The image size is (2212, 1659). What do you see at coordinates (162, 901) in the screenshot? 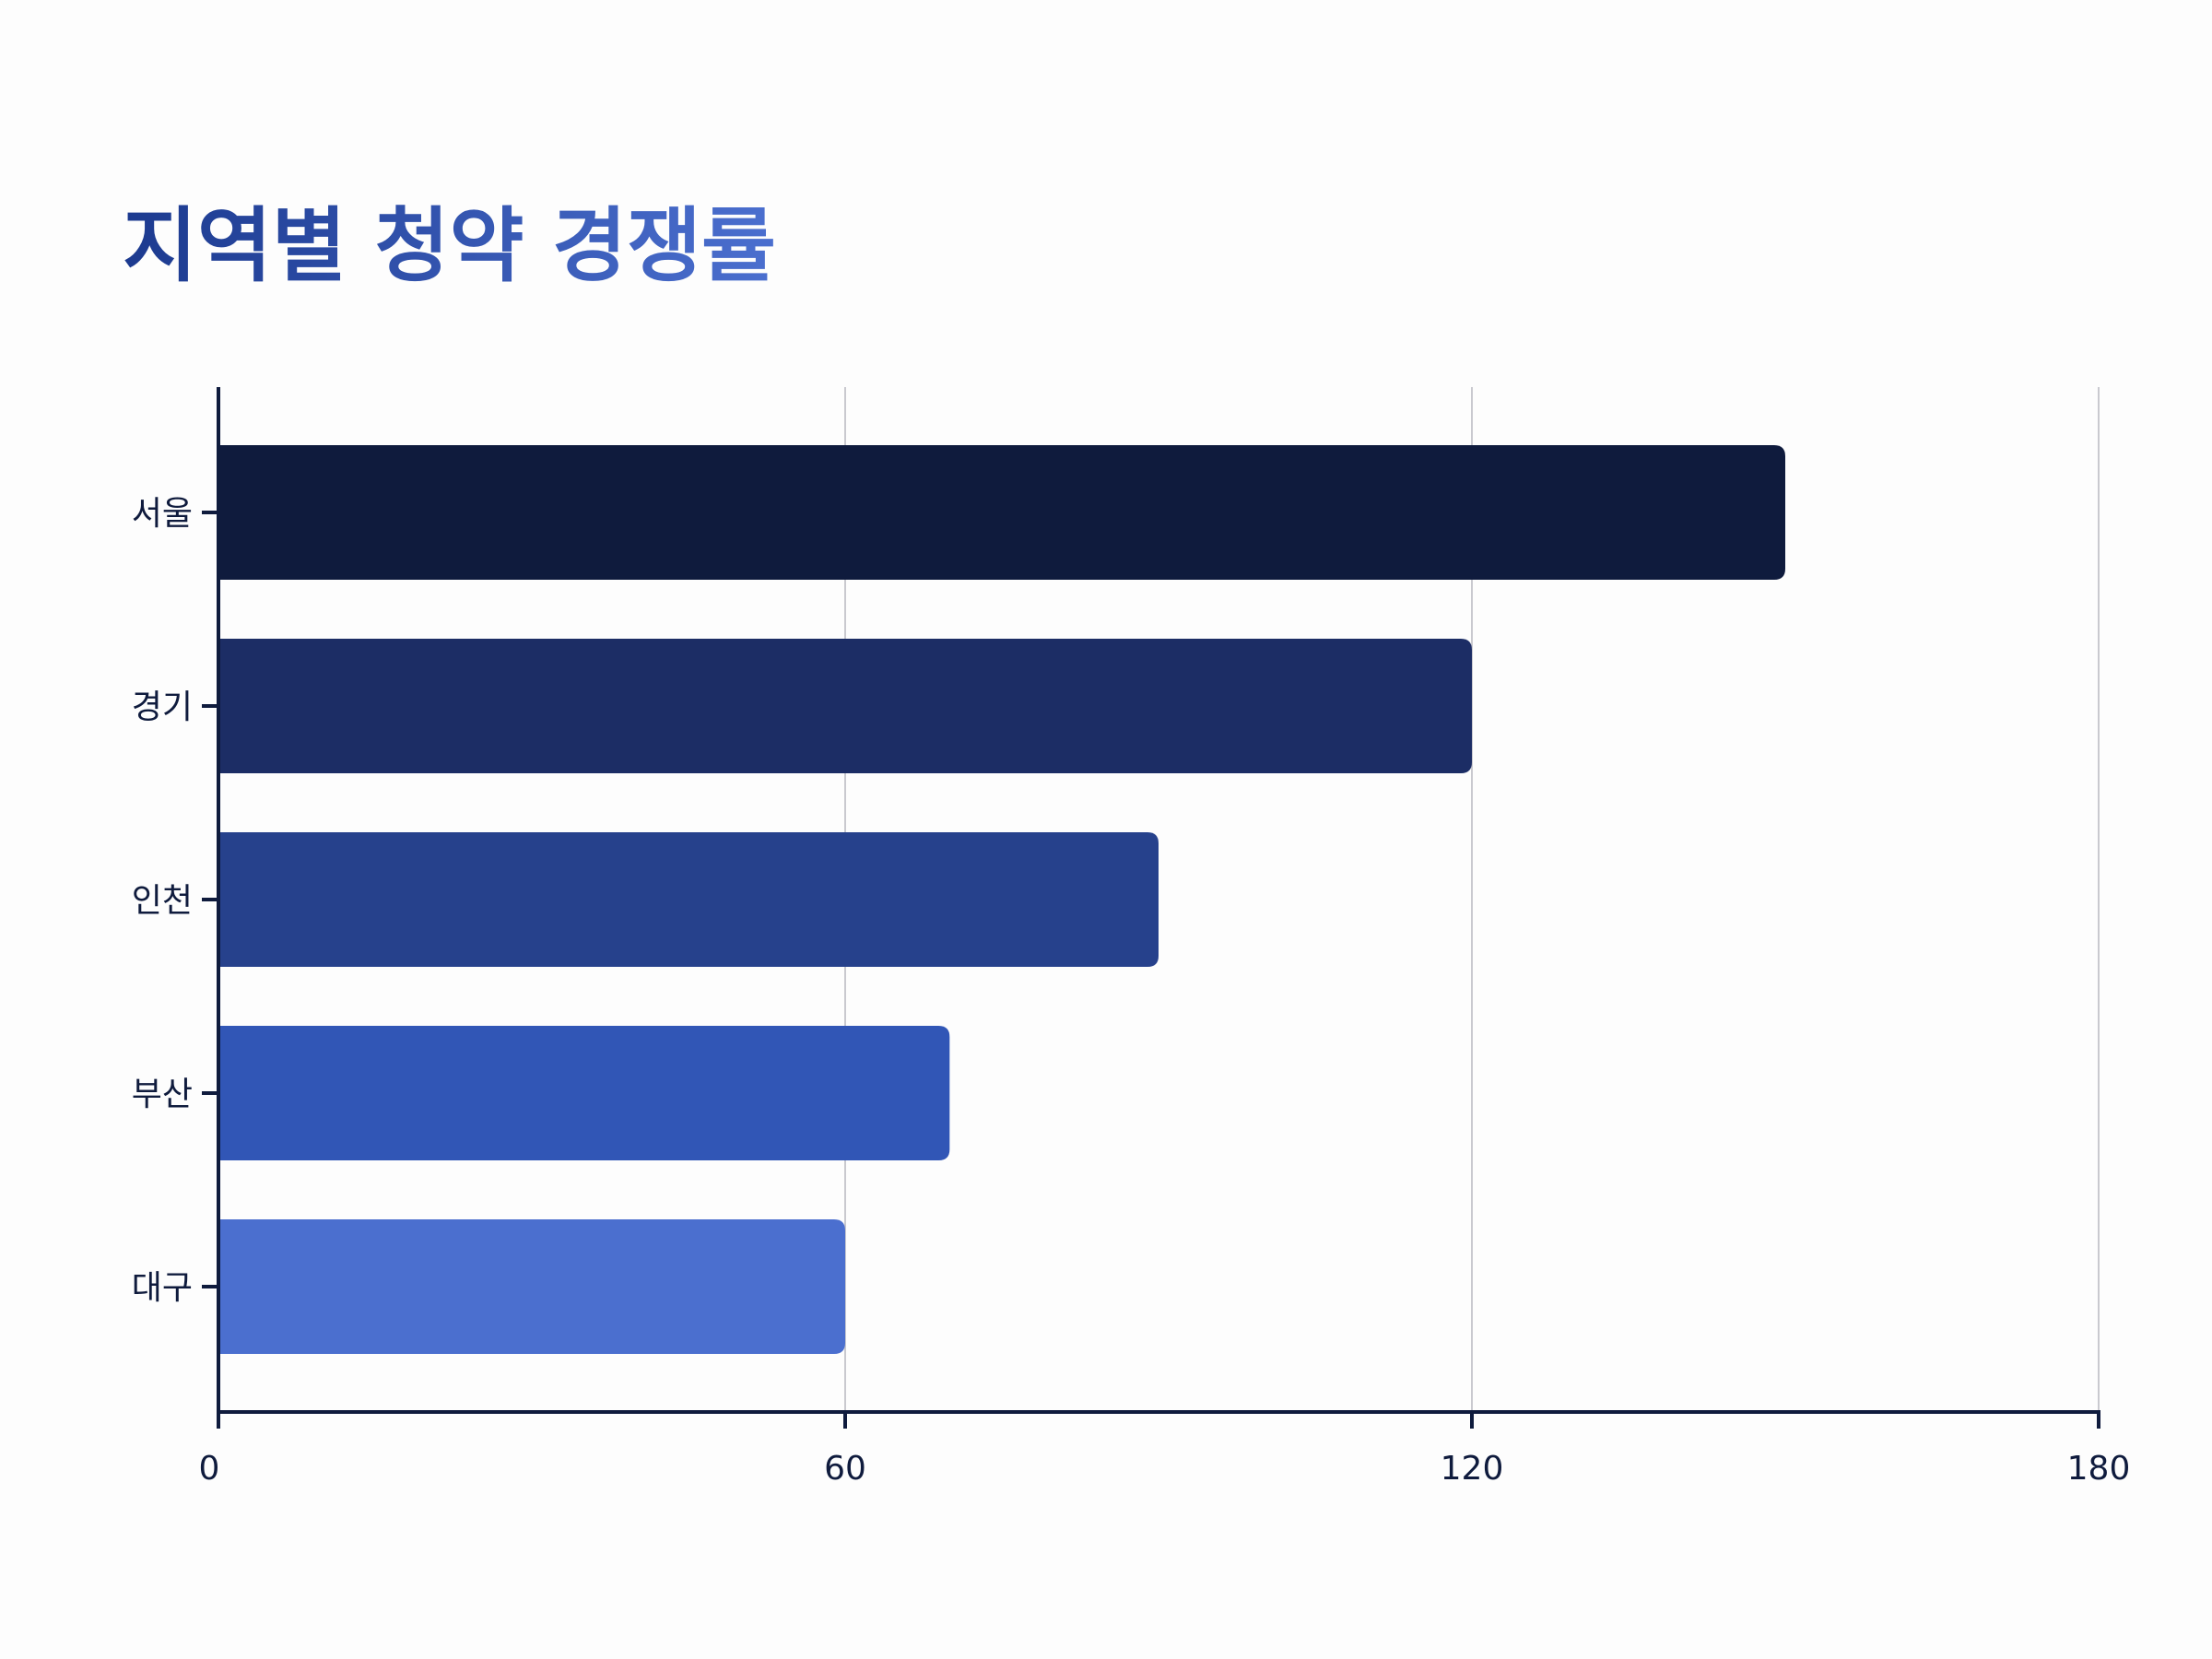
I see `category-label-2: 인천` at bounding box center [162, 901].